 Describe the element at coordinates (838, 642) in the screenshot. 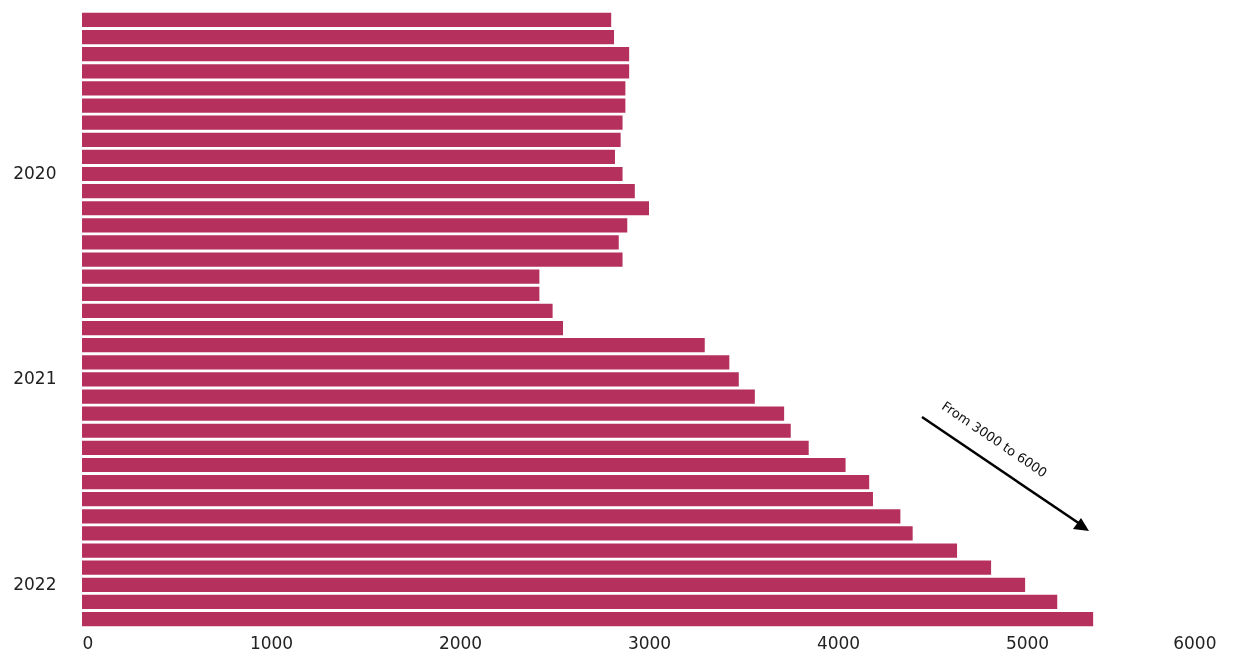

I see `x-tick-label: 4000` at that location.